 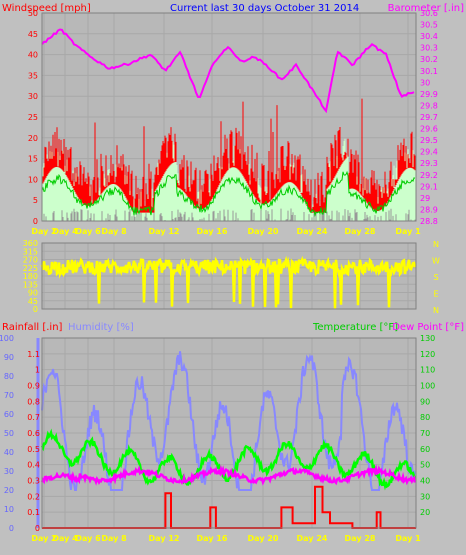 What do you see at coordinates (429, 186) in the screenshot?
I see `barometer-tick: 29.1` at bounding box center [429, 186].